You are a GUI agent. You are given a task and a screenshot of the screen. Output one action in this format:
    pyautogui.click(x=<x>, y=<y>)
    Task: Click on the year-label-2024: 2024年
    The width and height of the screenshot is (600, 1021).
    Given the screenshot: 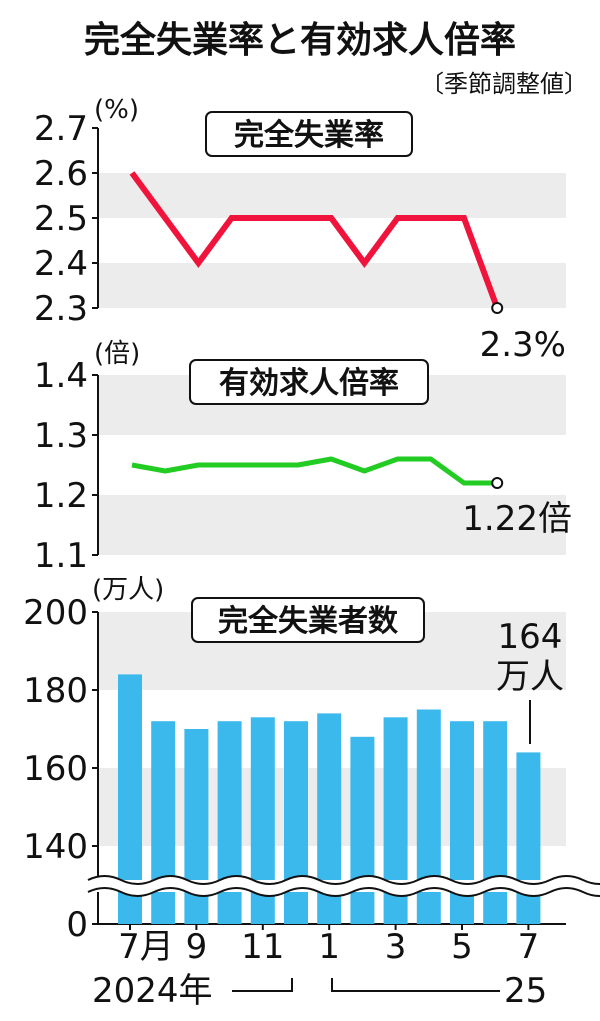 What is the action you would take?
    pyautogui.click(x=152, y=991)
    